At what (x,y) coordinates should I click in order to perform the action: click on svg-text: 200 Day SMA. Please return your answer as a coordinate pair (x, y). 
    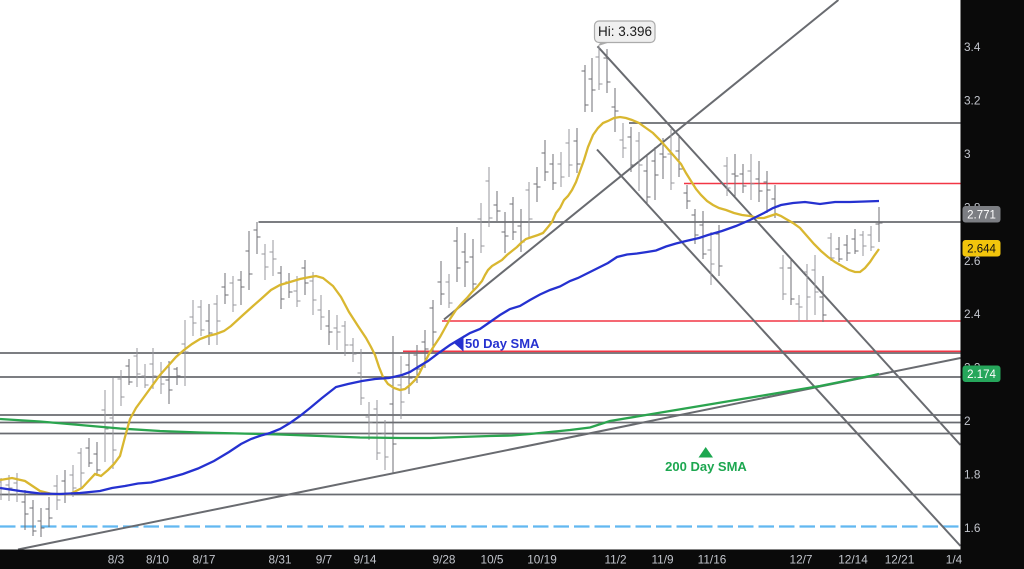
    Looking at the image, I should click on (706, 466).